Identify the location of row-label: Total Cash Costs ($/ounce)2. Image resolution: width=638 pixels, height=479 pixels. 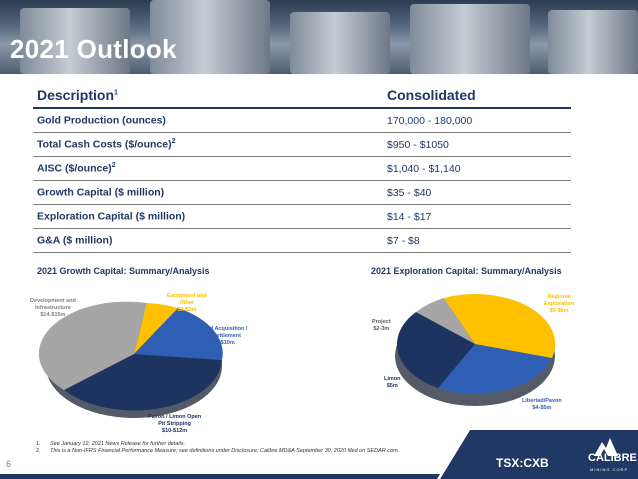
(208, 144).